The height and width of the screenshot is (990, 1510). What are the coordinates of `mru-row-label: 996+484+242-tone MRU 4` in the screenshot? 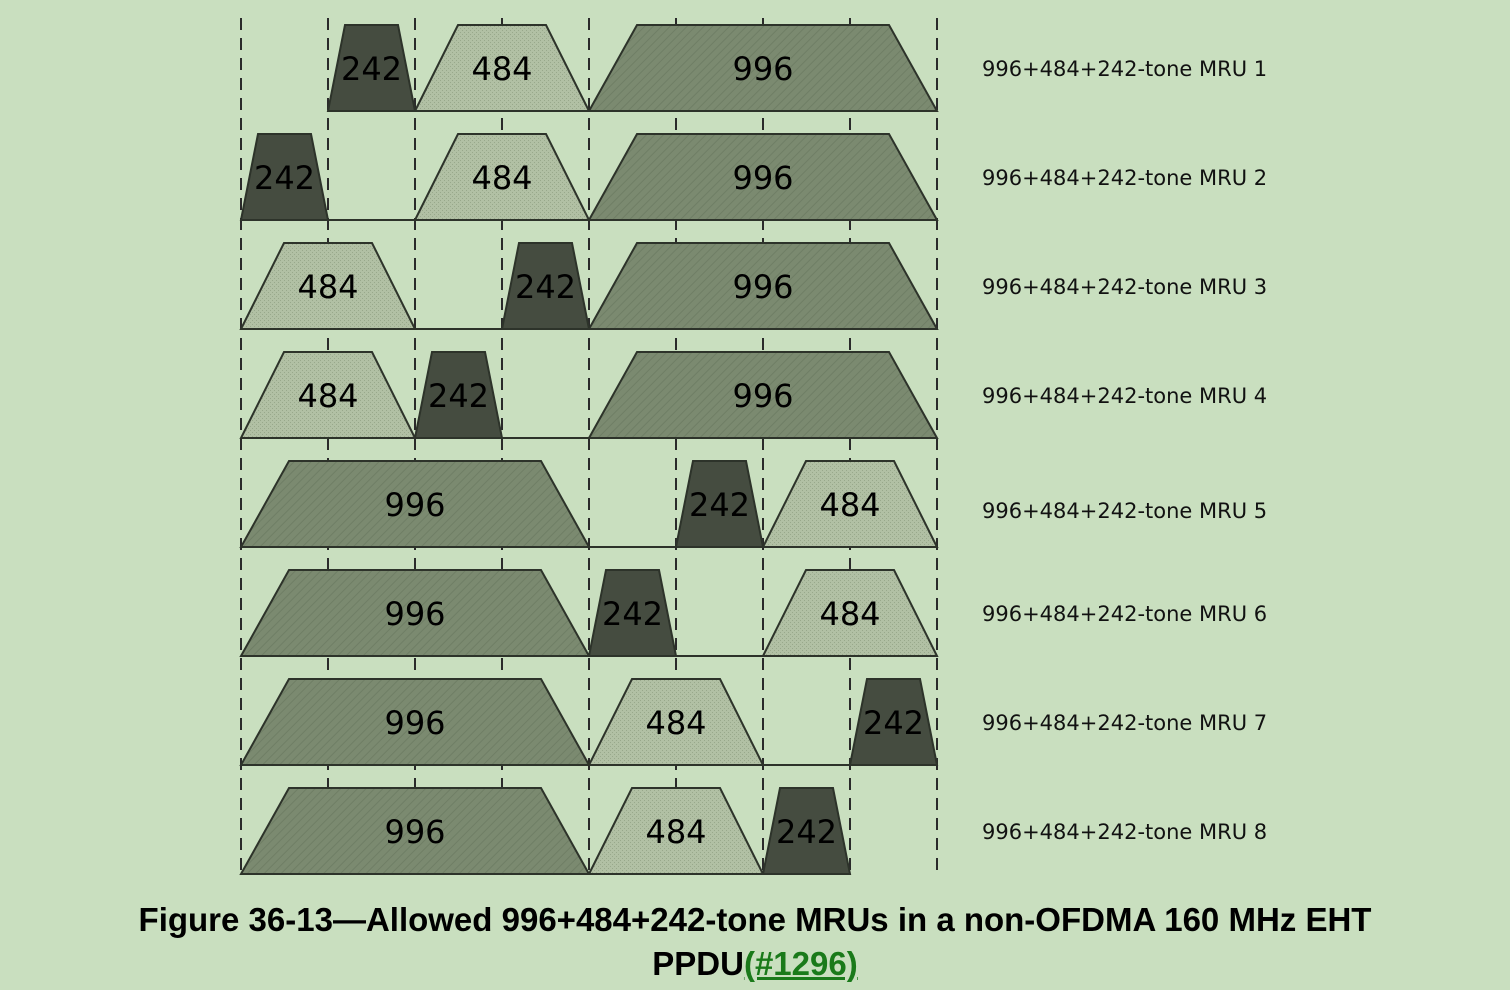 It's located at (1124, 396).